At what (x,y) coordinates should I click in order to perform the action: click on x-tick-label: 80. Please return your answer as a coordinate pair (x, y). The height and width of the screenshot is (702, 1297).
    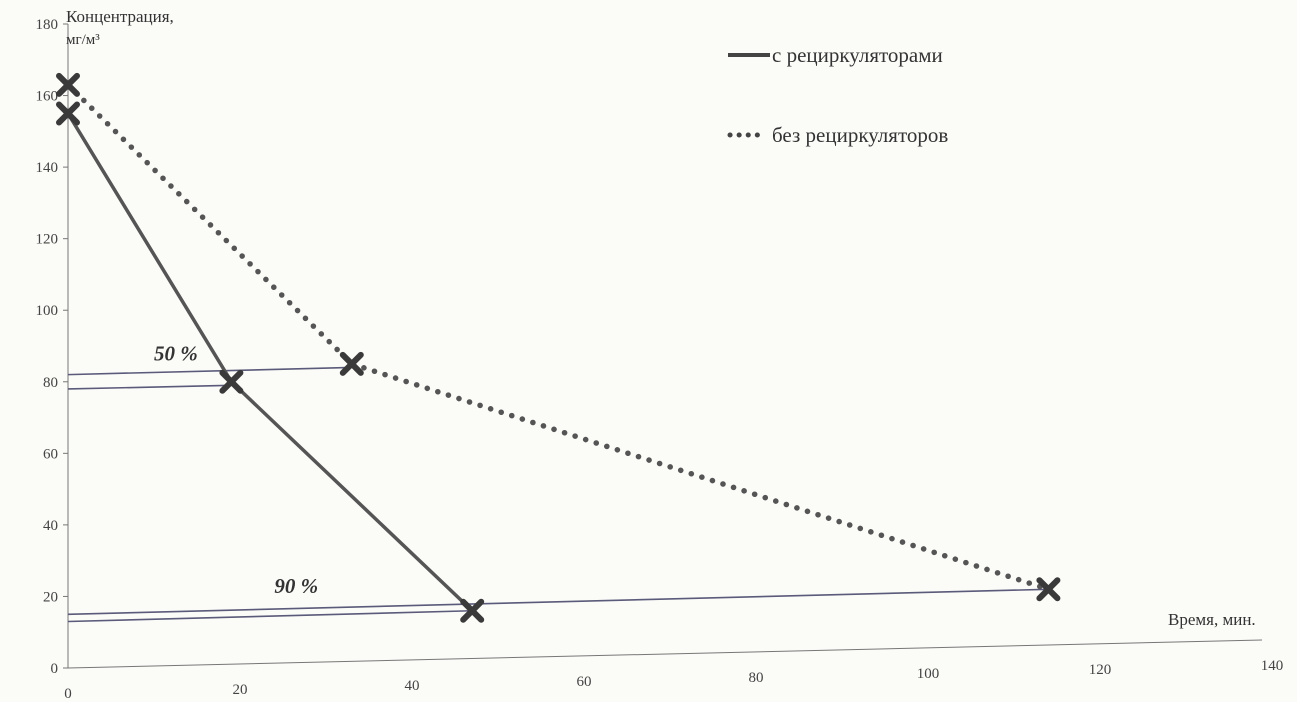
    Looking at the image, I should click on (756, 678).